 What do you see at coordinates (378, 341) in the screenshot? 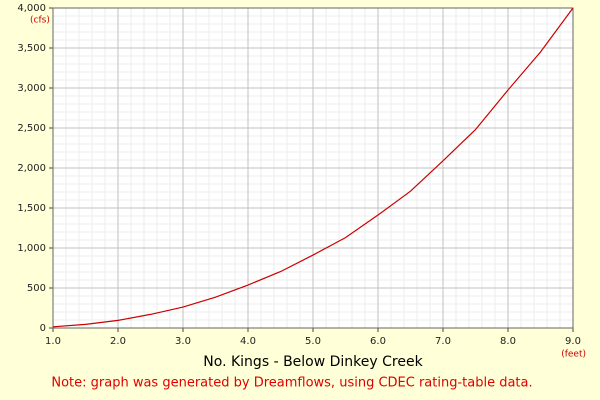
I see `x-tick-label: 6.0` at bounding box center [378, 341].